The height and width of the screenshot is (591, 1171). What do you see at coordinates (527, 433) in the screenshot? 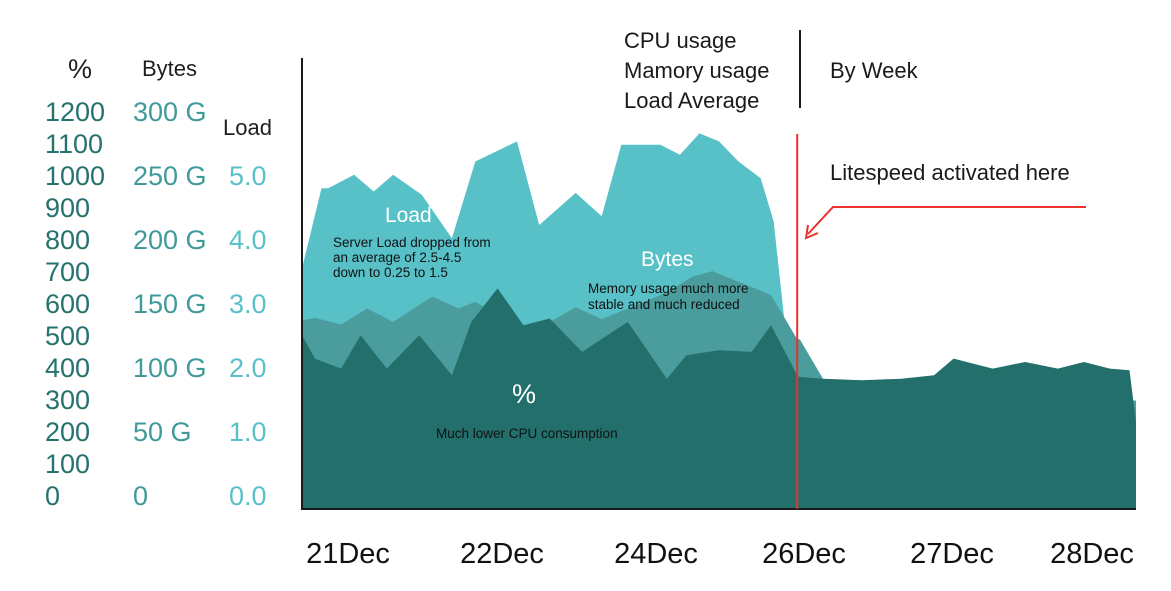
I see `pct-note: Much lower CPU consumption` at bounding box center [527, 433].